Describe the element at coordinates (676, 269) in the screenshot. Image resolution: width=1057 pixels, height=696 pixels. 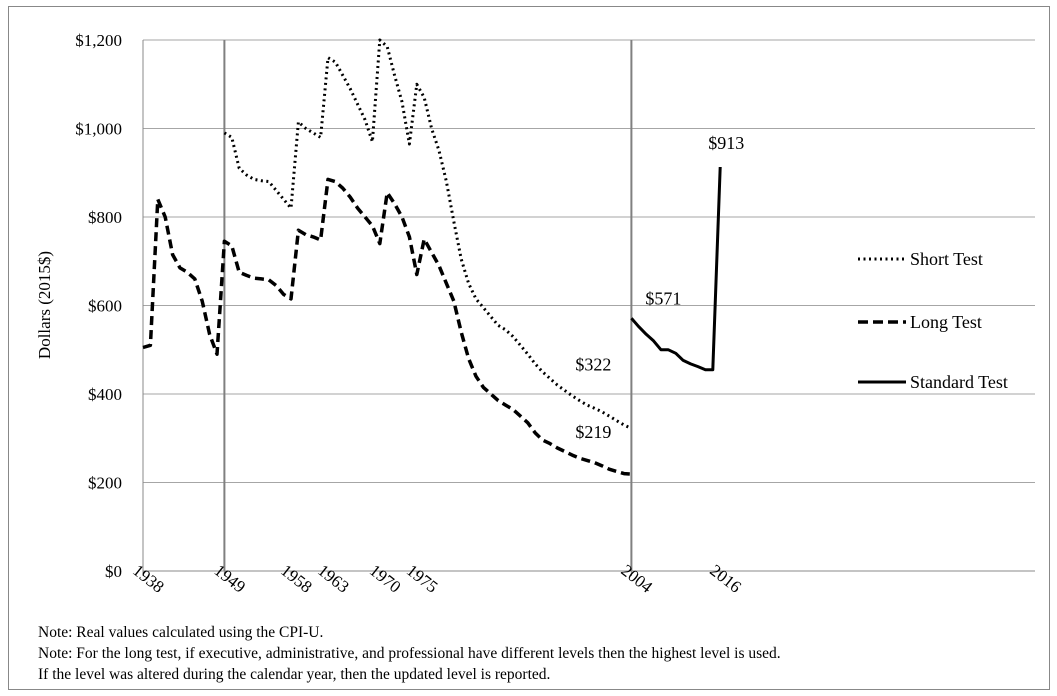
I see `series-line-standard-test` at that location.